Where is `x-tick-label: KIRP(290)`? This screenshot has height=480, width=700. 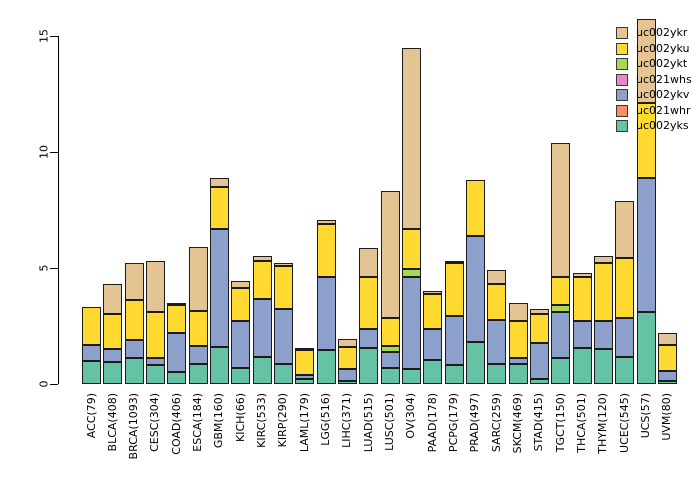
x-tick-label: KIRP(290) is located at coordinates (283, 420).